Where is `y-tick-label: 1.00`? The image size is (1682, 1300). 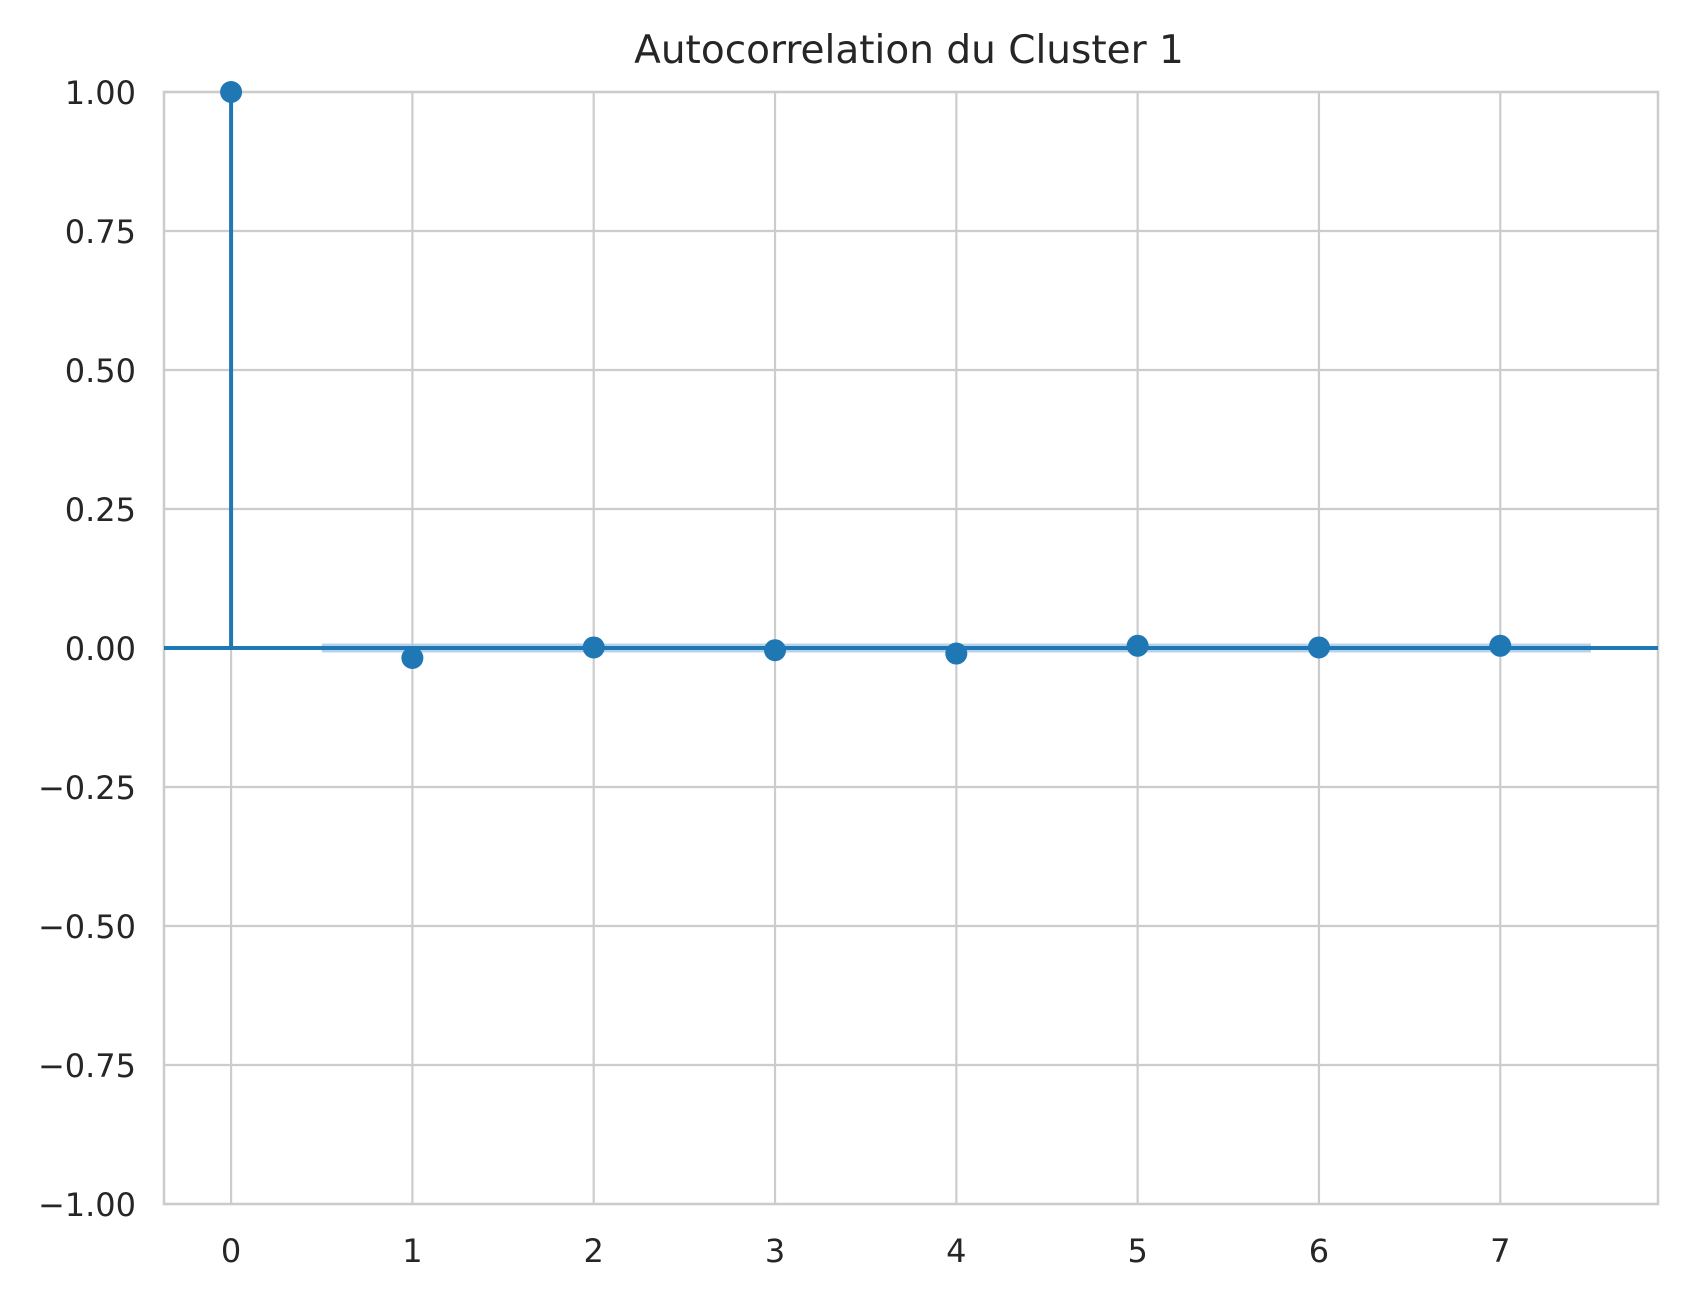
y-tick-label: 1.00 is located at coordinates (100, 93).